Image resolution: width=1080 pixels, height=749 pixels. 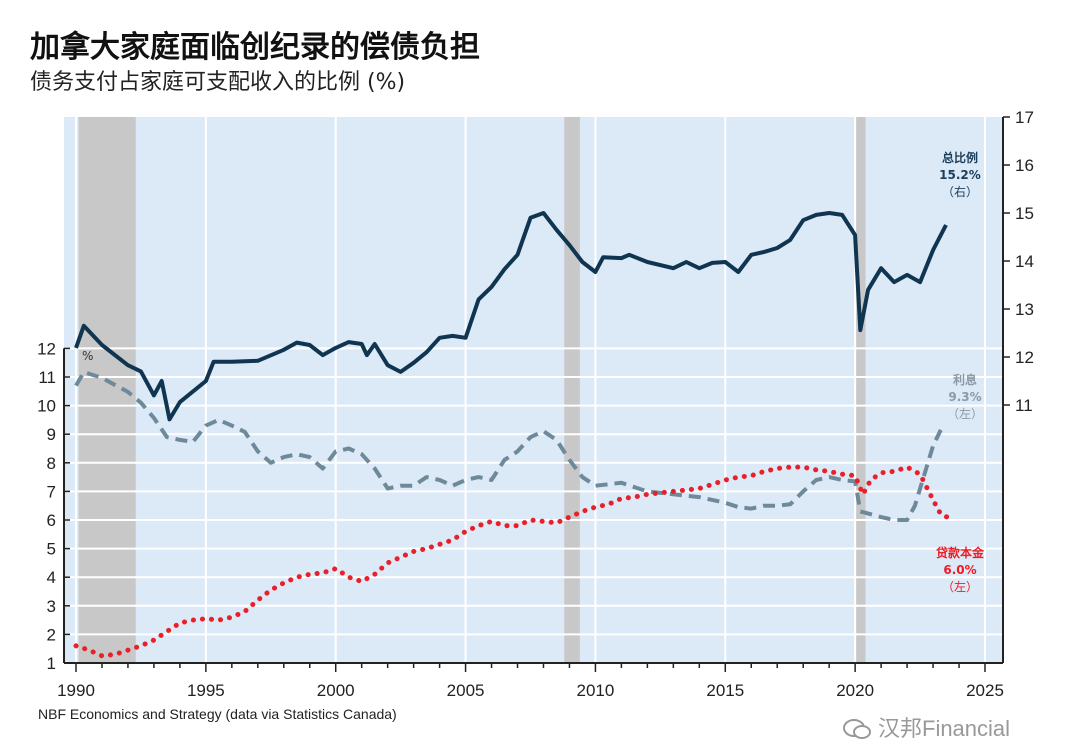 What do you see at coordinates (959, 158) in the screenshot?
I see `legend-total-name: 总比例` at bounding box center [959, 158].